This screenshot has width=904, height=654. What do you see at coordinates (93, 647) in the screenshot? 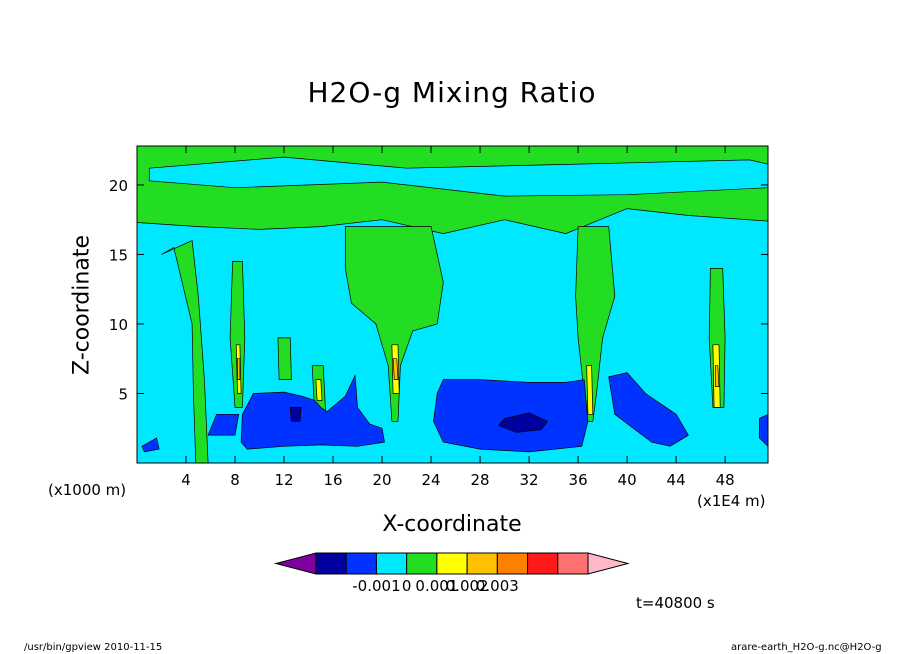
I see `footer-left: /usr/bin/gpview 2010-11-15` at bounding box center [93, 647].